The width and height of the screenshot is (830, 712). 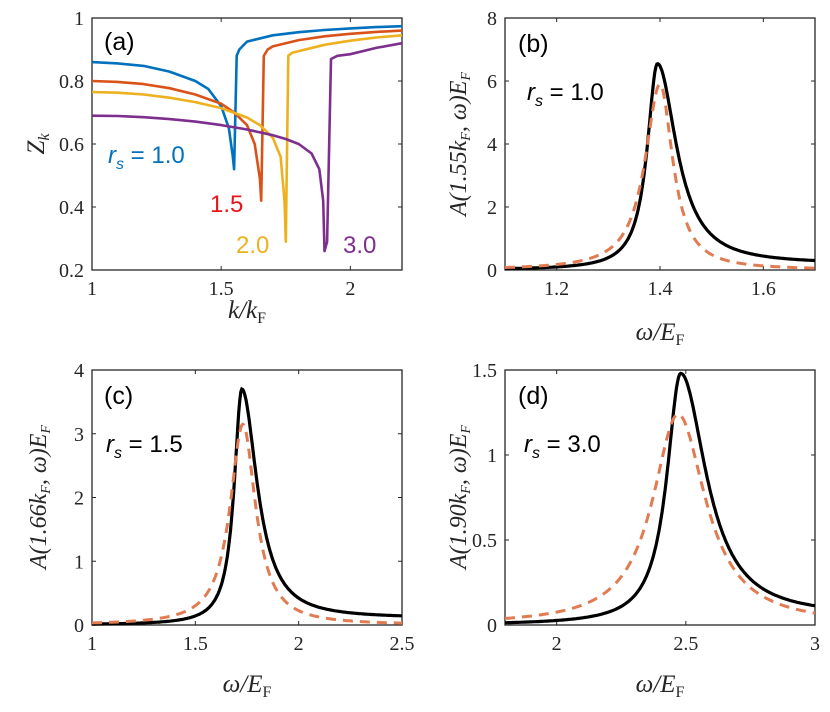 What do you see at coordinates (460, 145) in the screenshot?
I see `panel-b-ylabel: A(1.55kF, ω)EF` at bounding box center [460, 145].